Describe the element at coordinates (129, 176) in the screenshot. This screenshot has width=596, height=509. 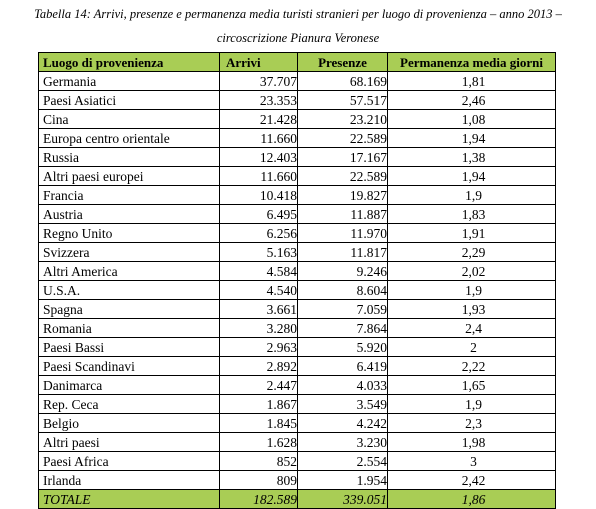
I see `cell-luogo: Altri paesi europei` at that location.